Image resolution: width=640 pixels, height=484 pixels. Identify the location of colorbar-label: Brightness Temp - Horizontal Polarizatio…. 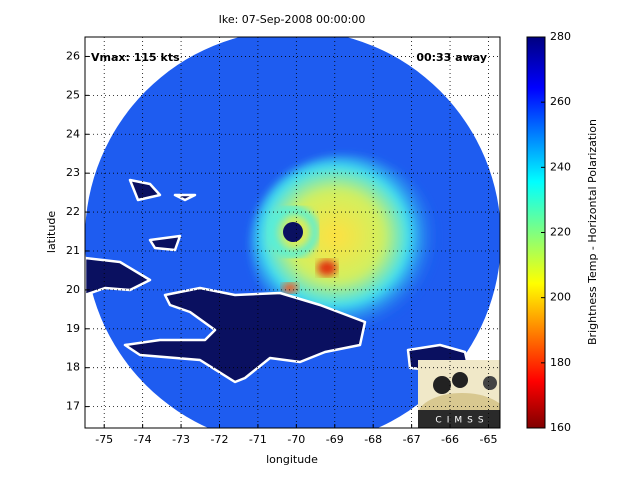
(592, 232).